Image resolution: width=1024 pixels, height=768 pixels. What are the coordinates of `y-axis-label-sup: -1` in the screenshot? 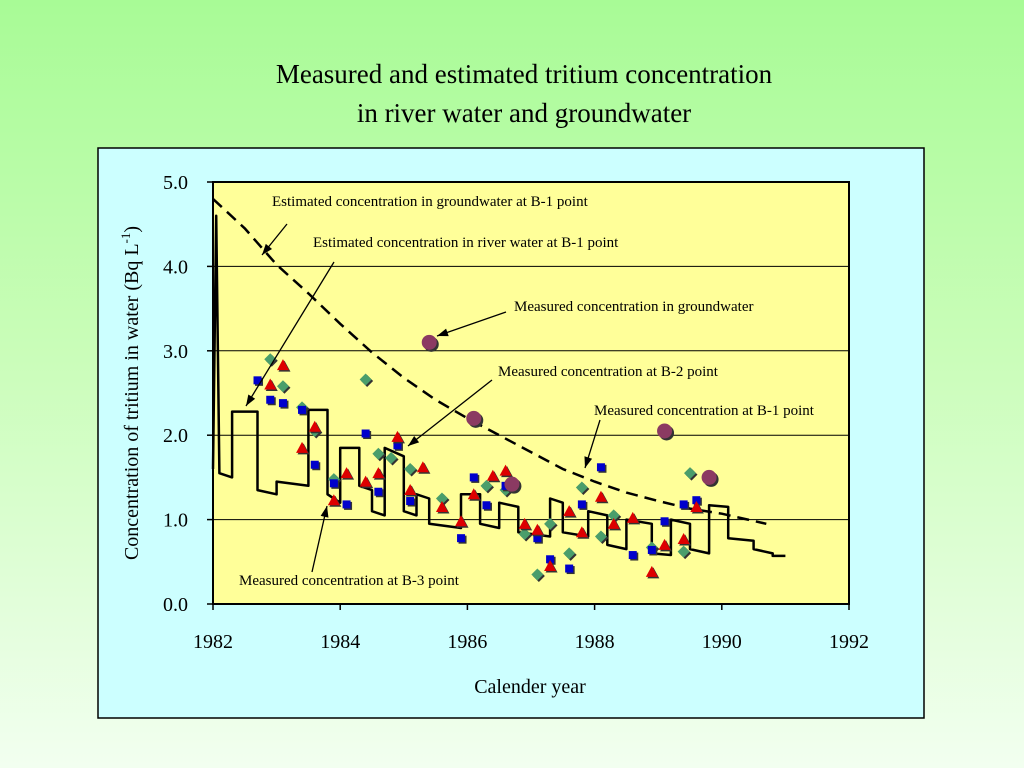 It's located at (125, 238).